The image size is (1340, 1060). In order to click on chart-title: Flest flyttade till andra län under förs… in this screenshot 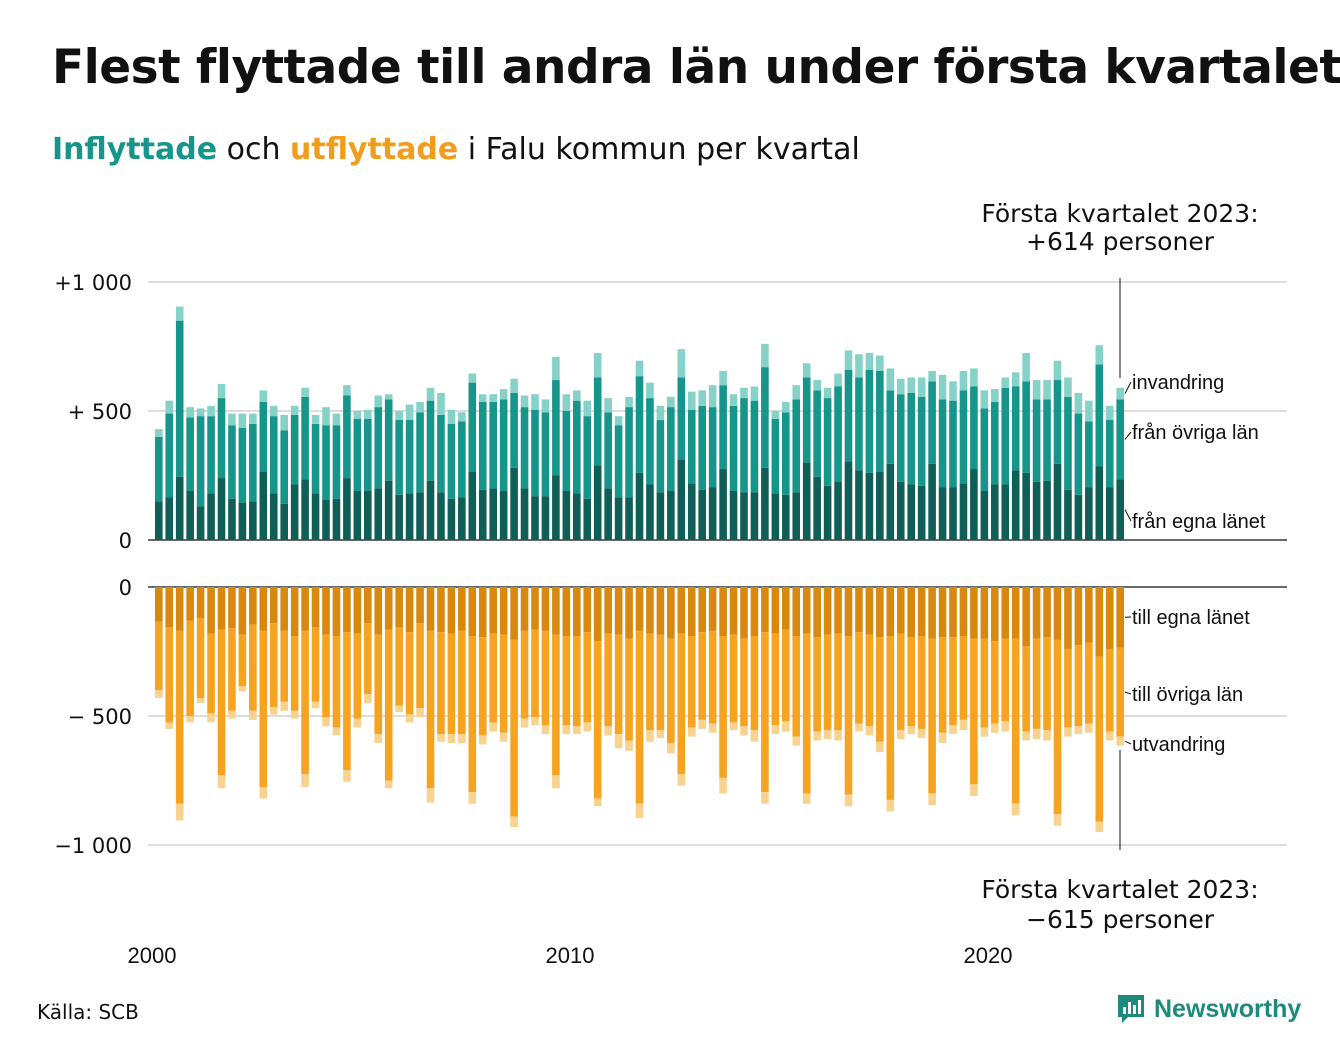, I will do `click(696, 67)`.